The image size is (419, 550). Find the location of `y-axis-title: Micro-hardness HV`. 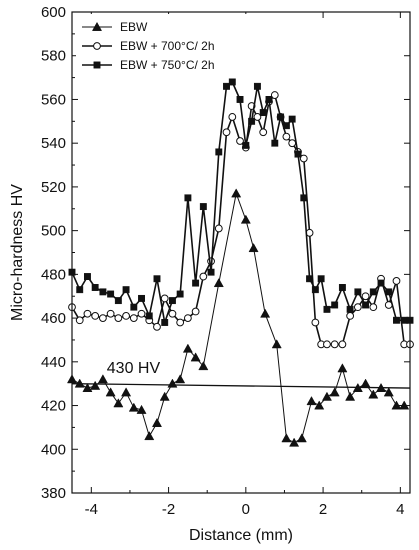

y-axis-title: Micro-hardness HV is located at coordinates (17, 252).